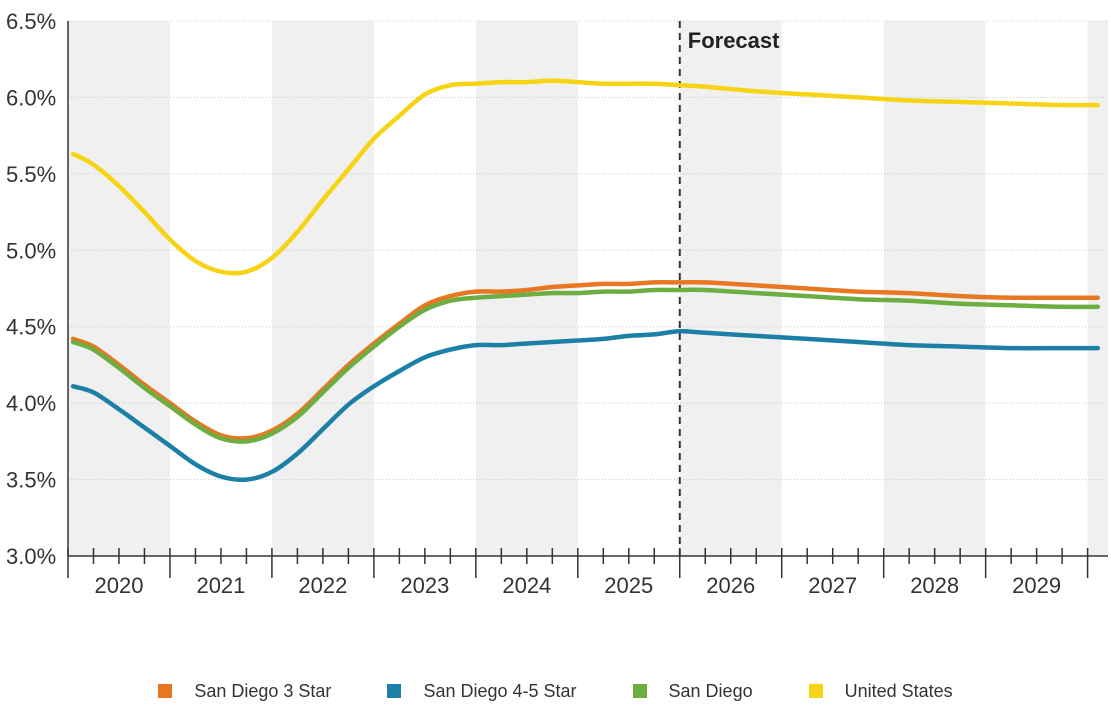 Image resolution: width=1111 pixels, height=706 pixels. I want to click on x-tick-label: 2028, so click(934, 585).